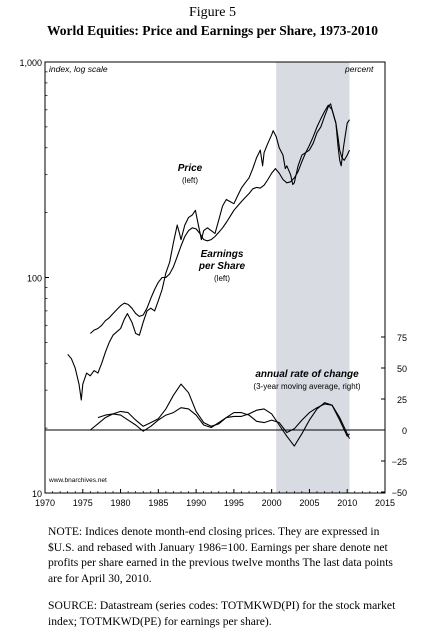 The image size is (425, 643). Describe the element at coordinates (313, 277) in the screenshot. I see `shaded-period` at that location.